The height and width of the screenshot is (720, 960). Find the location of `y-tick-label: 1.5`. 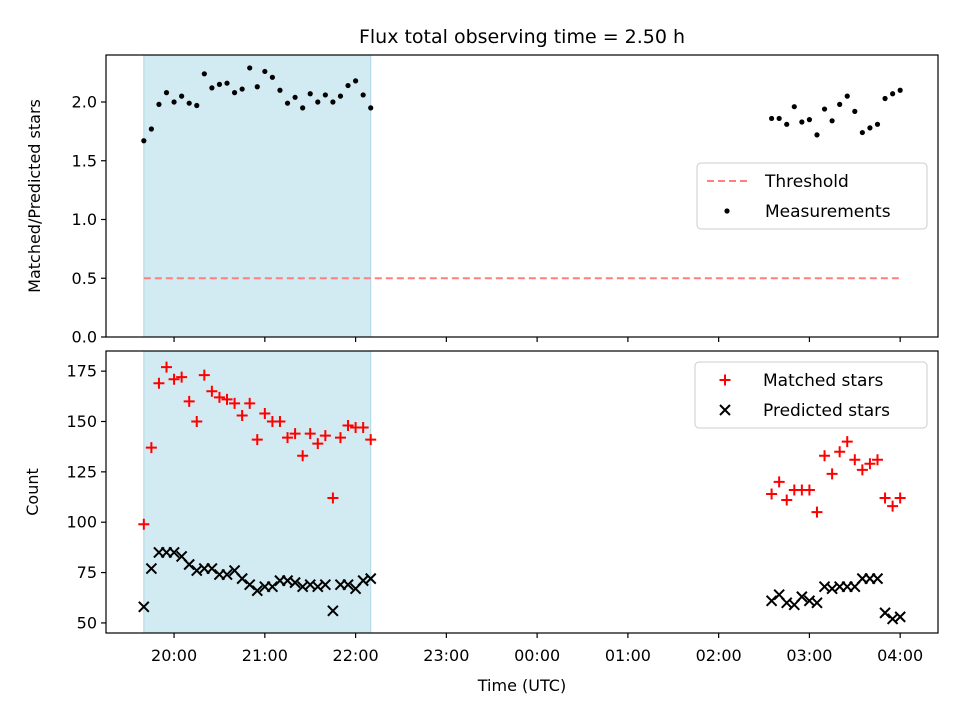

y-tick-label: 1.5 is located at coordinates (84, 160).